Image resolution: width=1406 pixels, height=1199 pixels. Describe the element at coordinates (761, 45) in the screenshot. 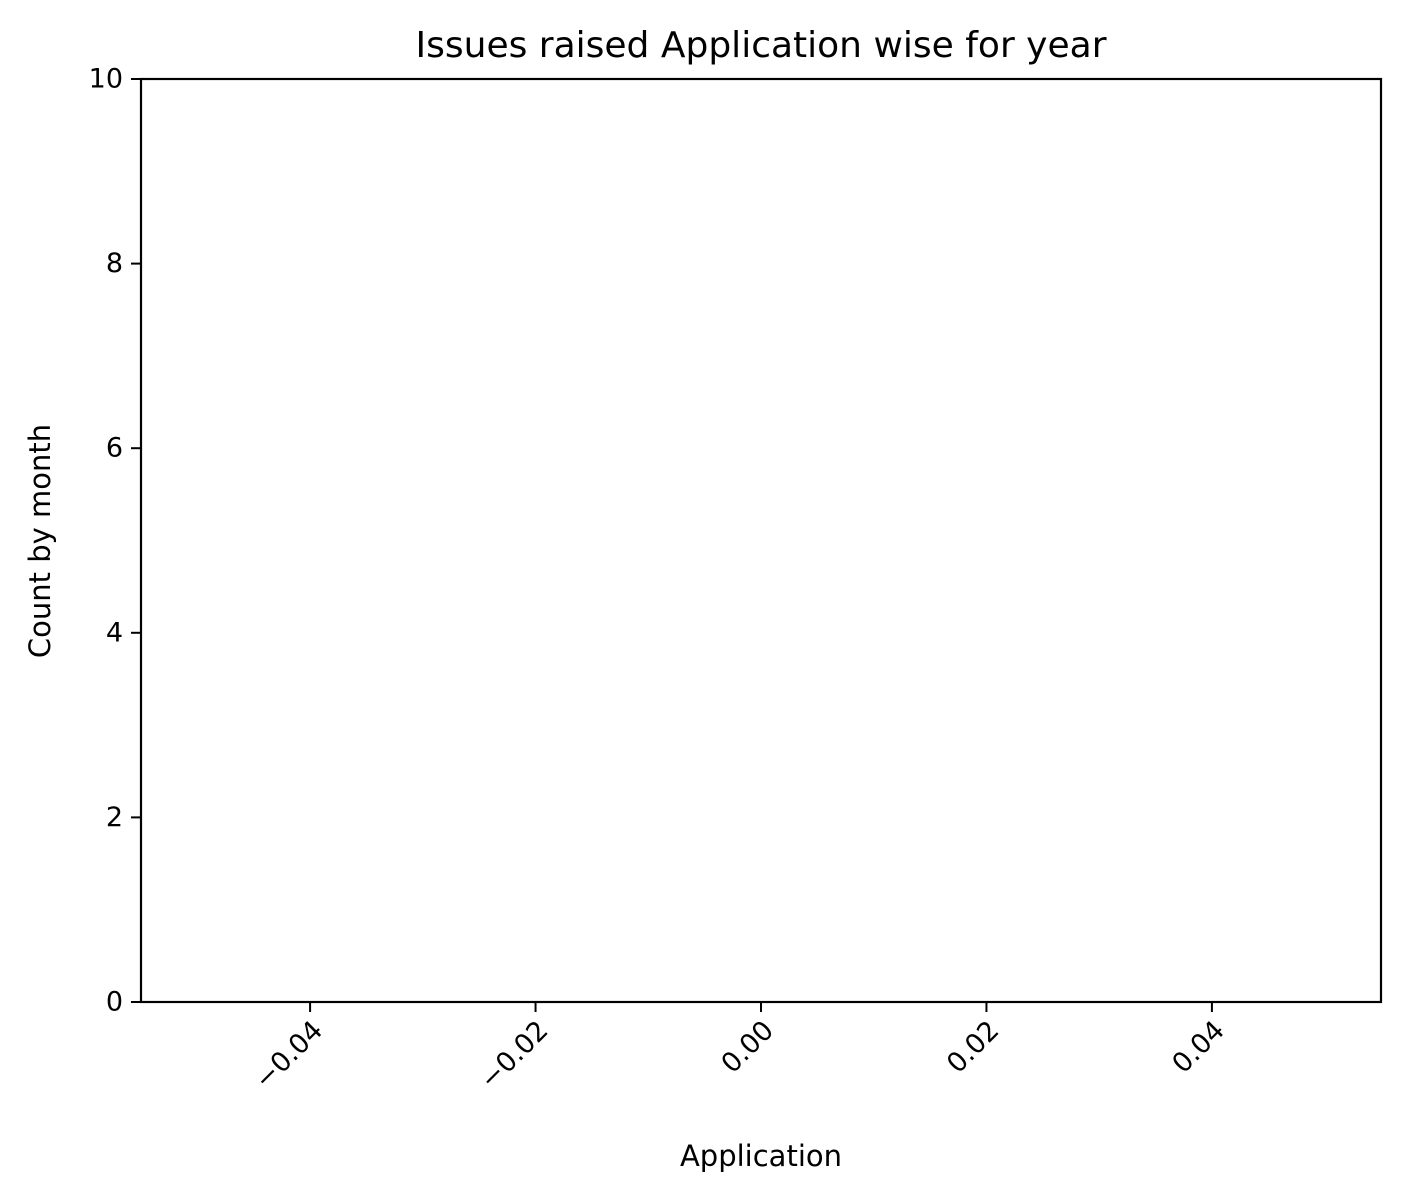

I see `chart-title: Issues raised Application wise for year` at that location.